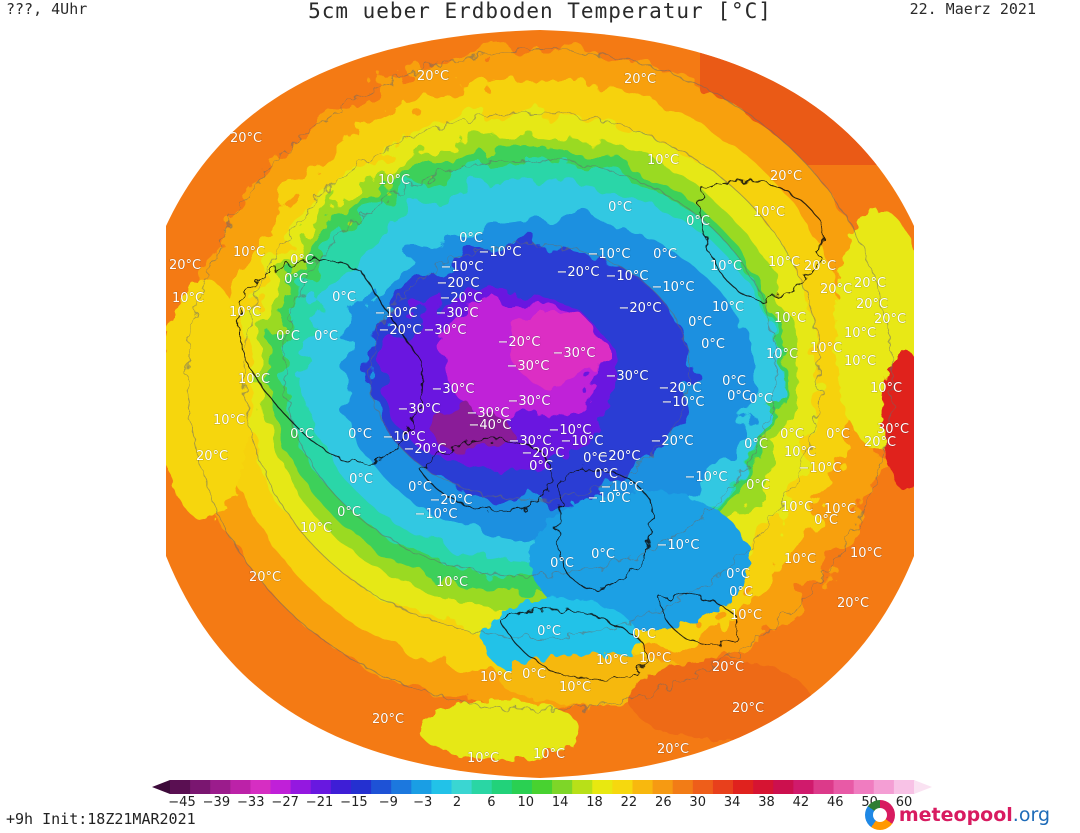 This screenshot has width=1080, height=833. Describe the element at coordinates (957, 815) in the screenshot. I see `meteopool-logo: meteopool.org` at that location.